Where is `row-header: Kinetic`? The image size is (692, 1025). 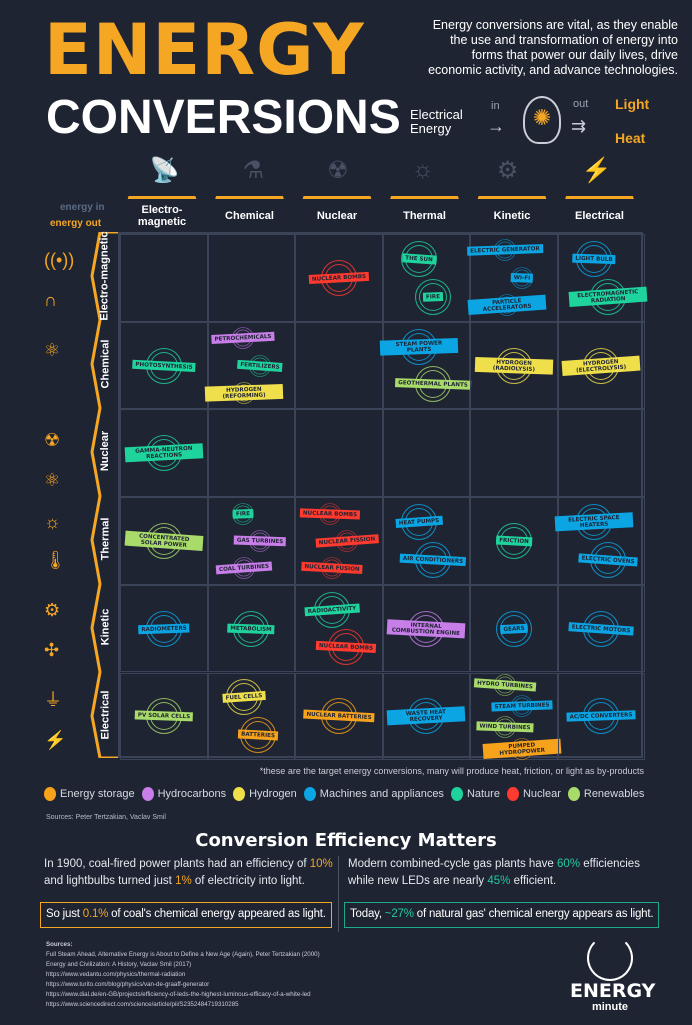 row-header: Kinetic is located at coordinates (105, 627).